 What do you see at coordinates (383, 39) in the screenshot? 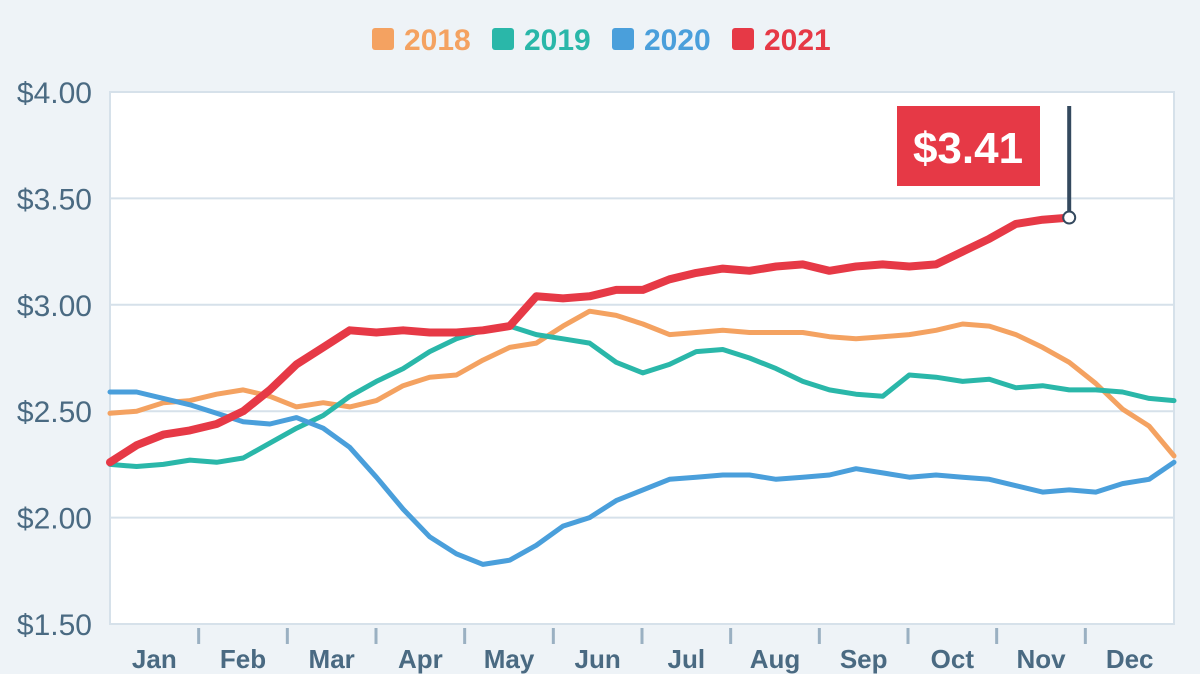
I see `legend-swatch-2018` at bounding box center [383, 39].